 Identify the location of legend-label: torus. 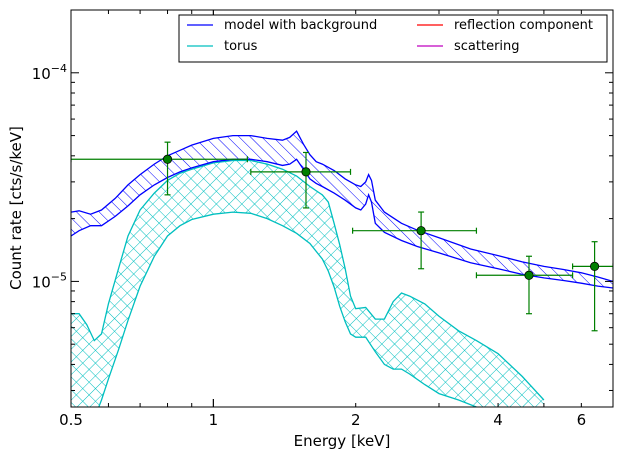
(241, 46).